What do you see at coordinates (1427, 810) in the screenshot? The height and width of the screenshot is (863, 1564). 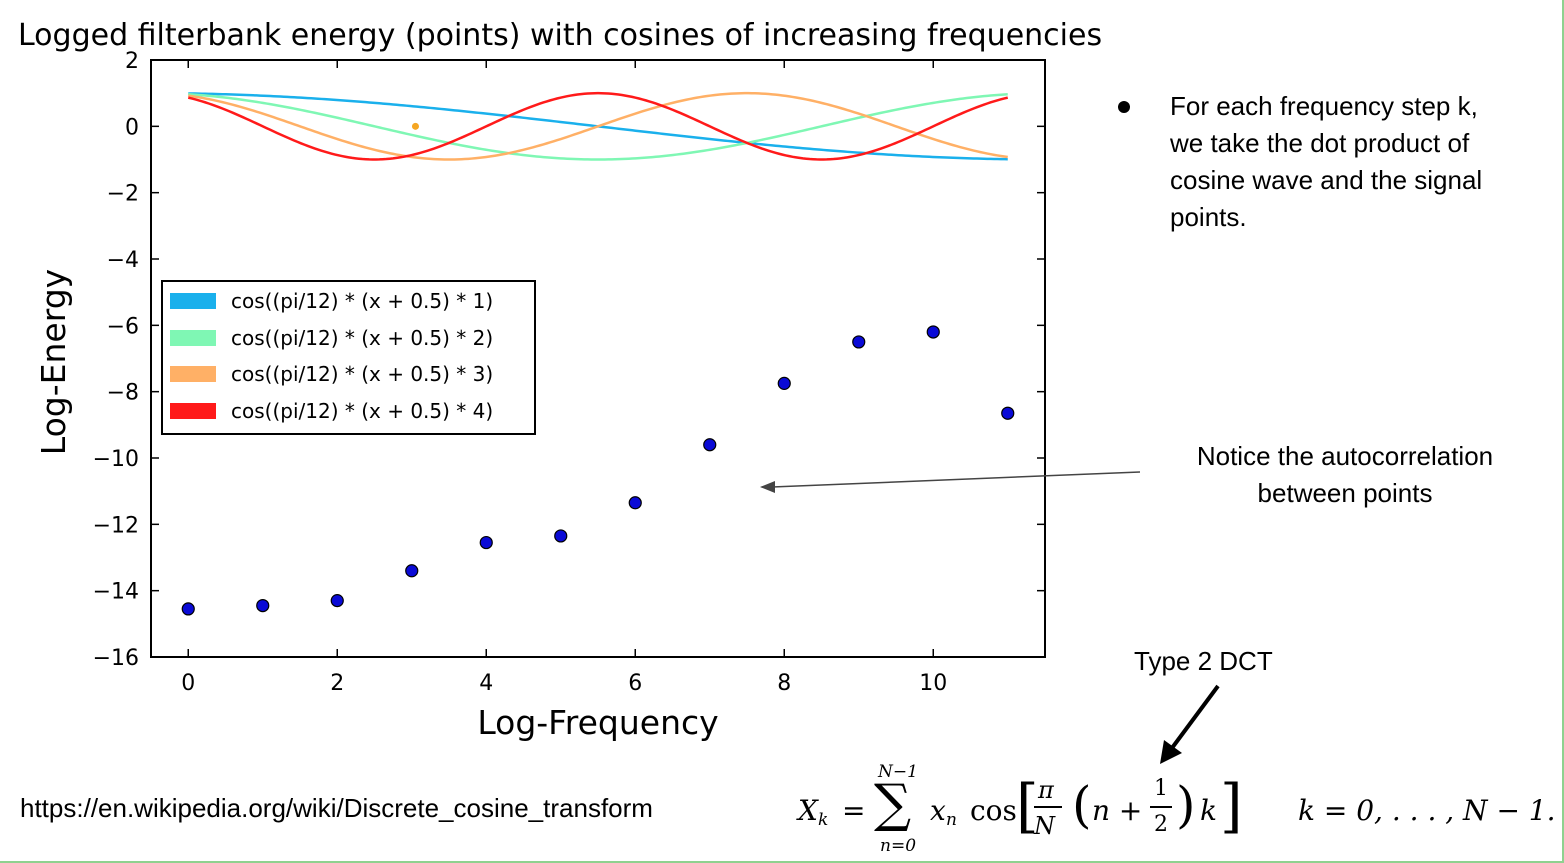 I see `formula-range: k = 0, . . . , N − 1.` at bounding box center [1427, 810].